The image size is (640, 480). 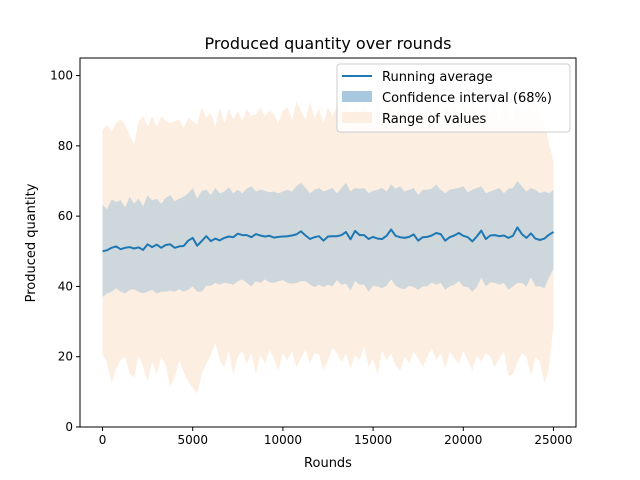 I want to click on y-tick-label: 0, so click(x=69, y=427).